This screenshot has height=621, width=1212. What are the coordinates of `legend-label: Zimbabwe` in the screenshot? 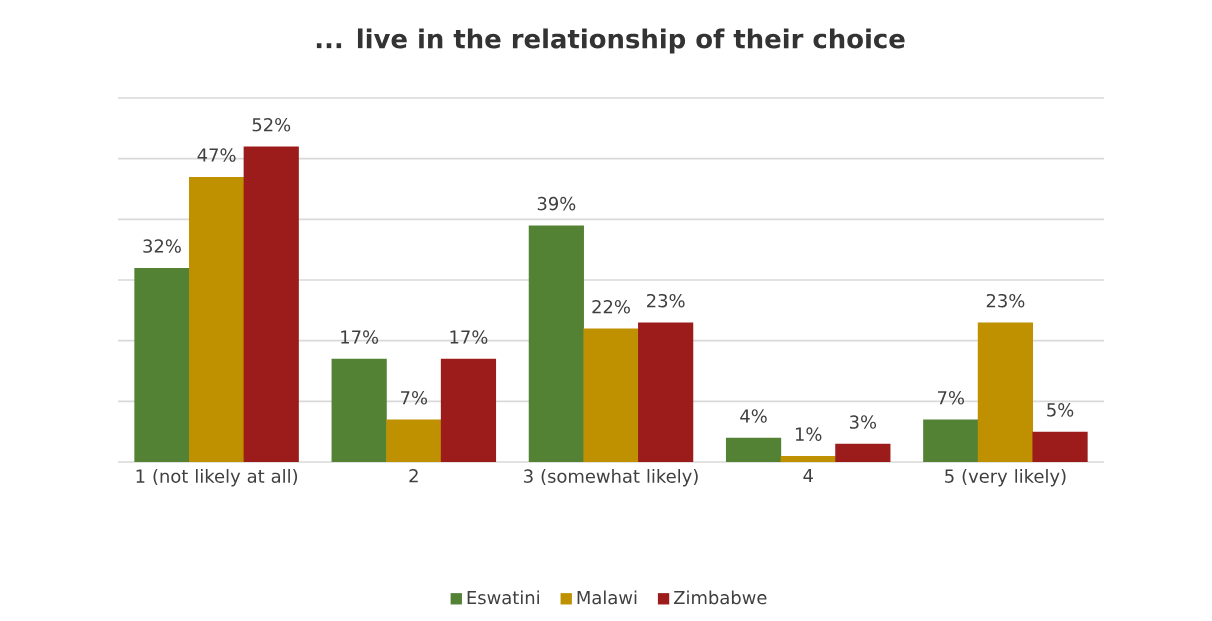 It's located at (720, 597).